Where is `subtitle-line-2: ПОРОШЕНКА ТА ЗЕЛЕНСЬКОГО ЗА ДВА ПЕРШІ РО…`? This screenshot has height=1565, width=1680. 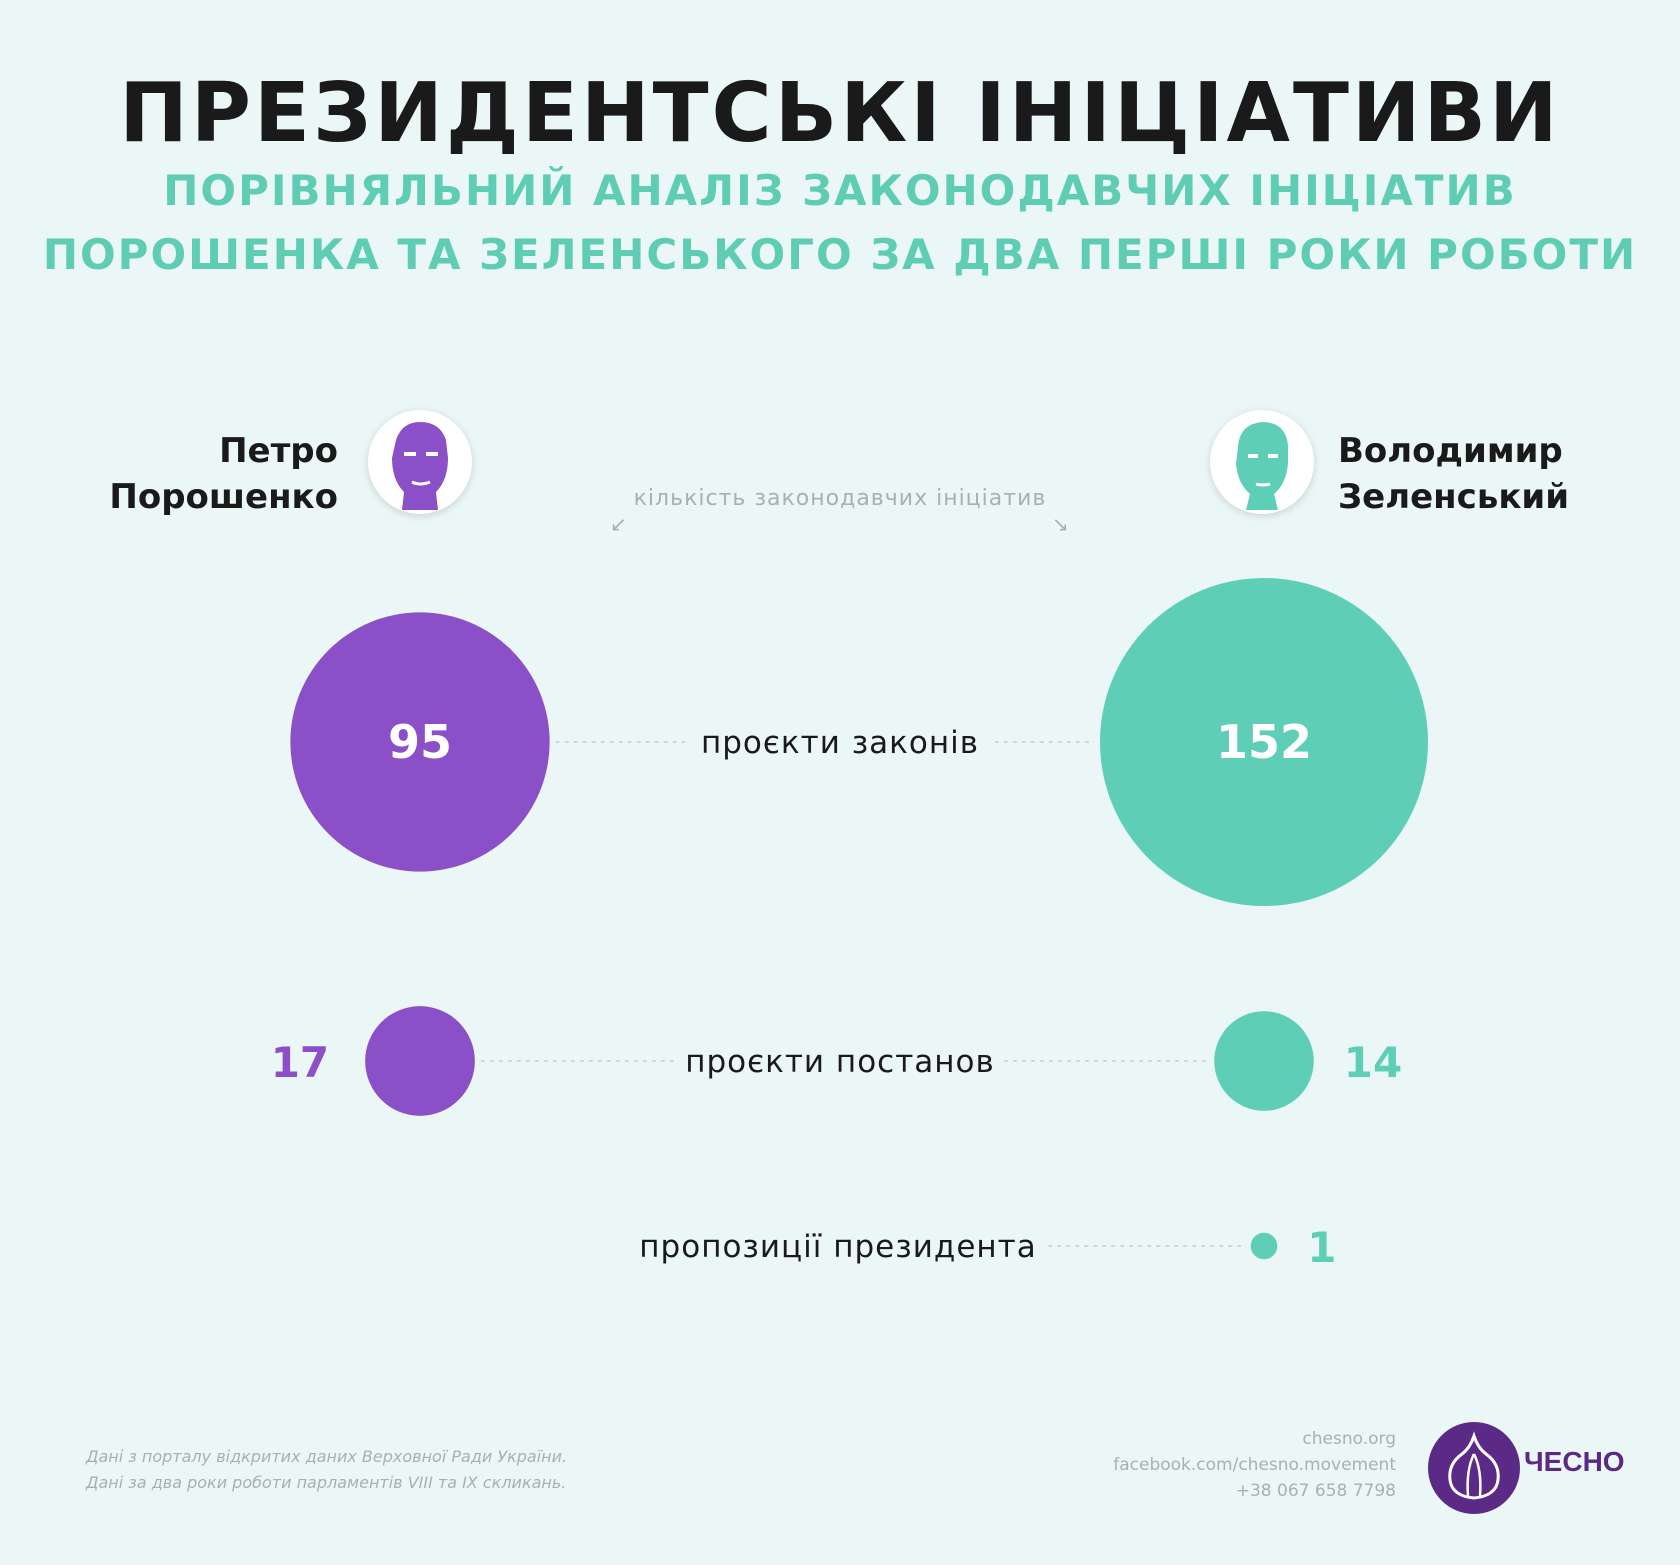
subtitle-line-2: ПОРОШЕНКА ТА ЗЕЛЕНСЬКОГО ЗА ДВА ПЕРШІ РО… is located at coordinates (840, 254).